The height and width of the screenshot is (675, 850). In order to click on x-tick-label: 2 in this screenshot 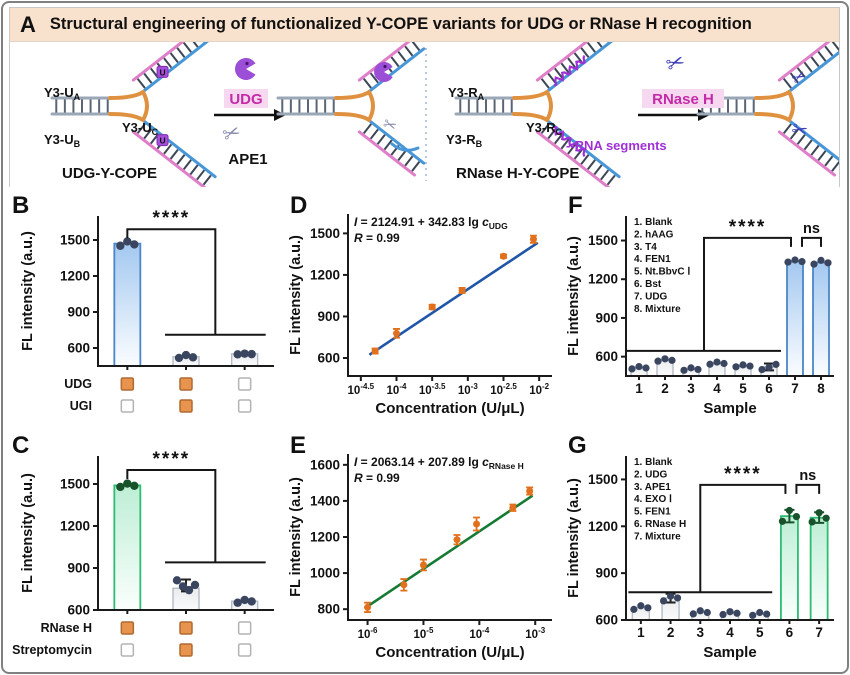, I will do `click(671, 632)`.